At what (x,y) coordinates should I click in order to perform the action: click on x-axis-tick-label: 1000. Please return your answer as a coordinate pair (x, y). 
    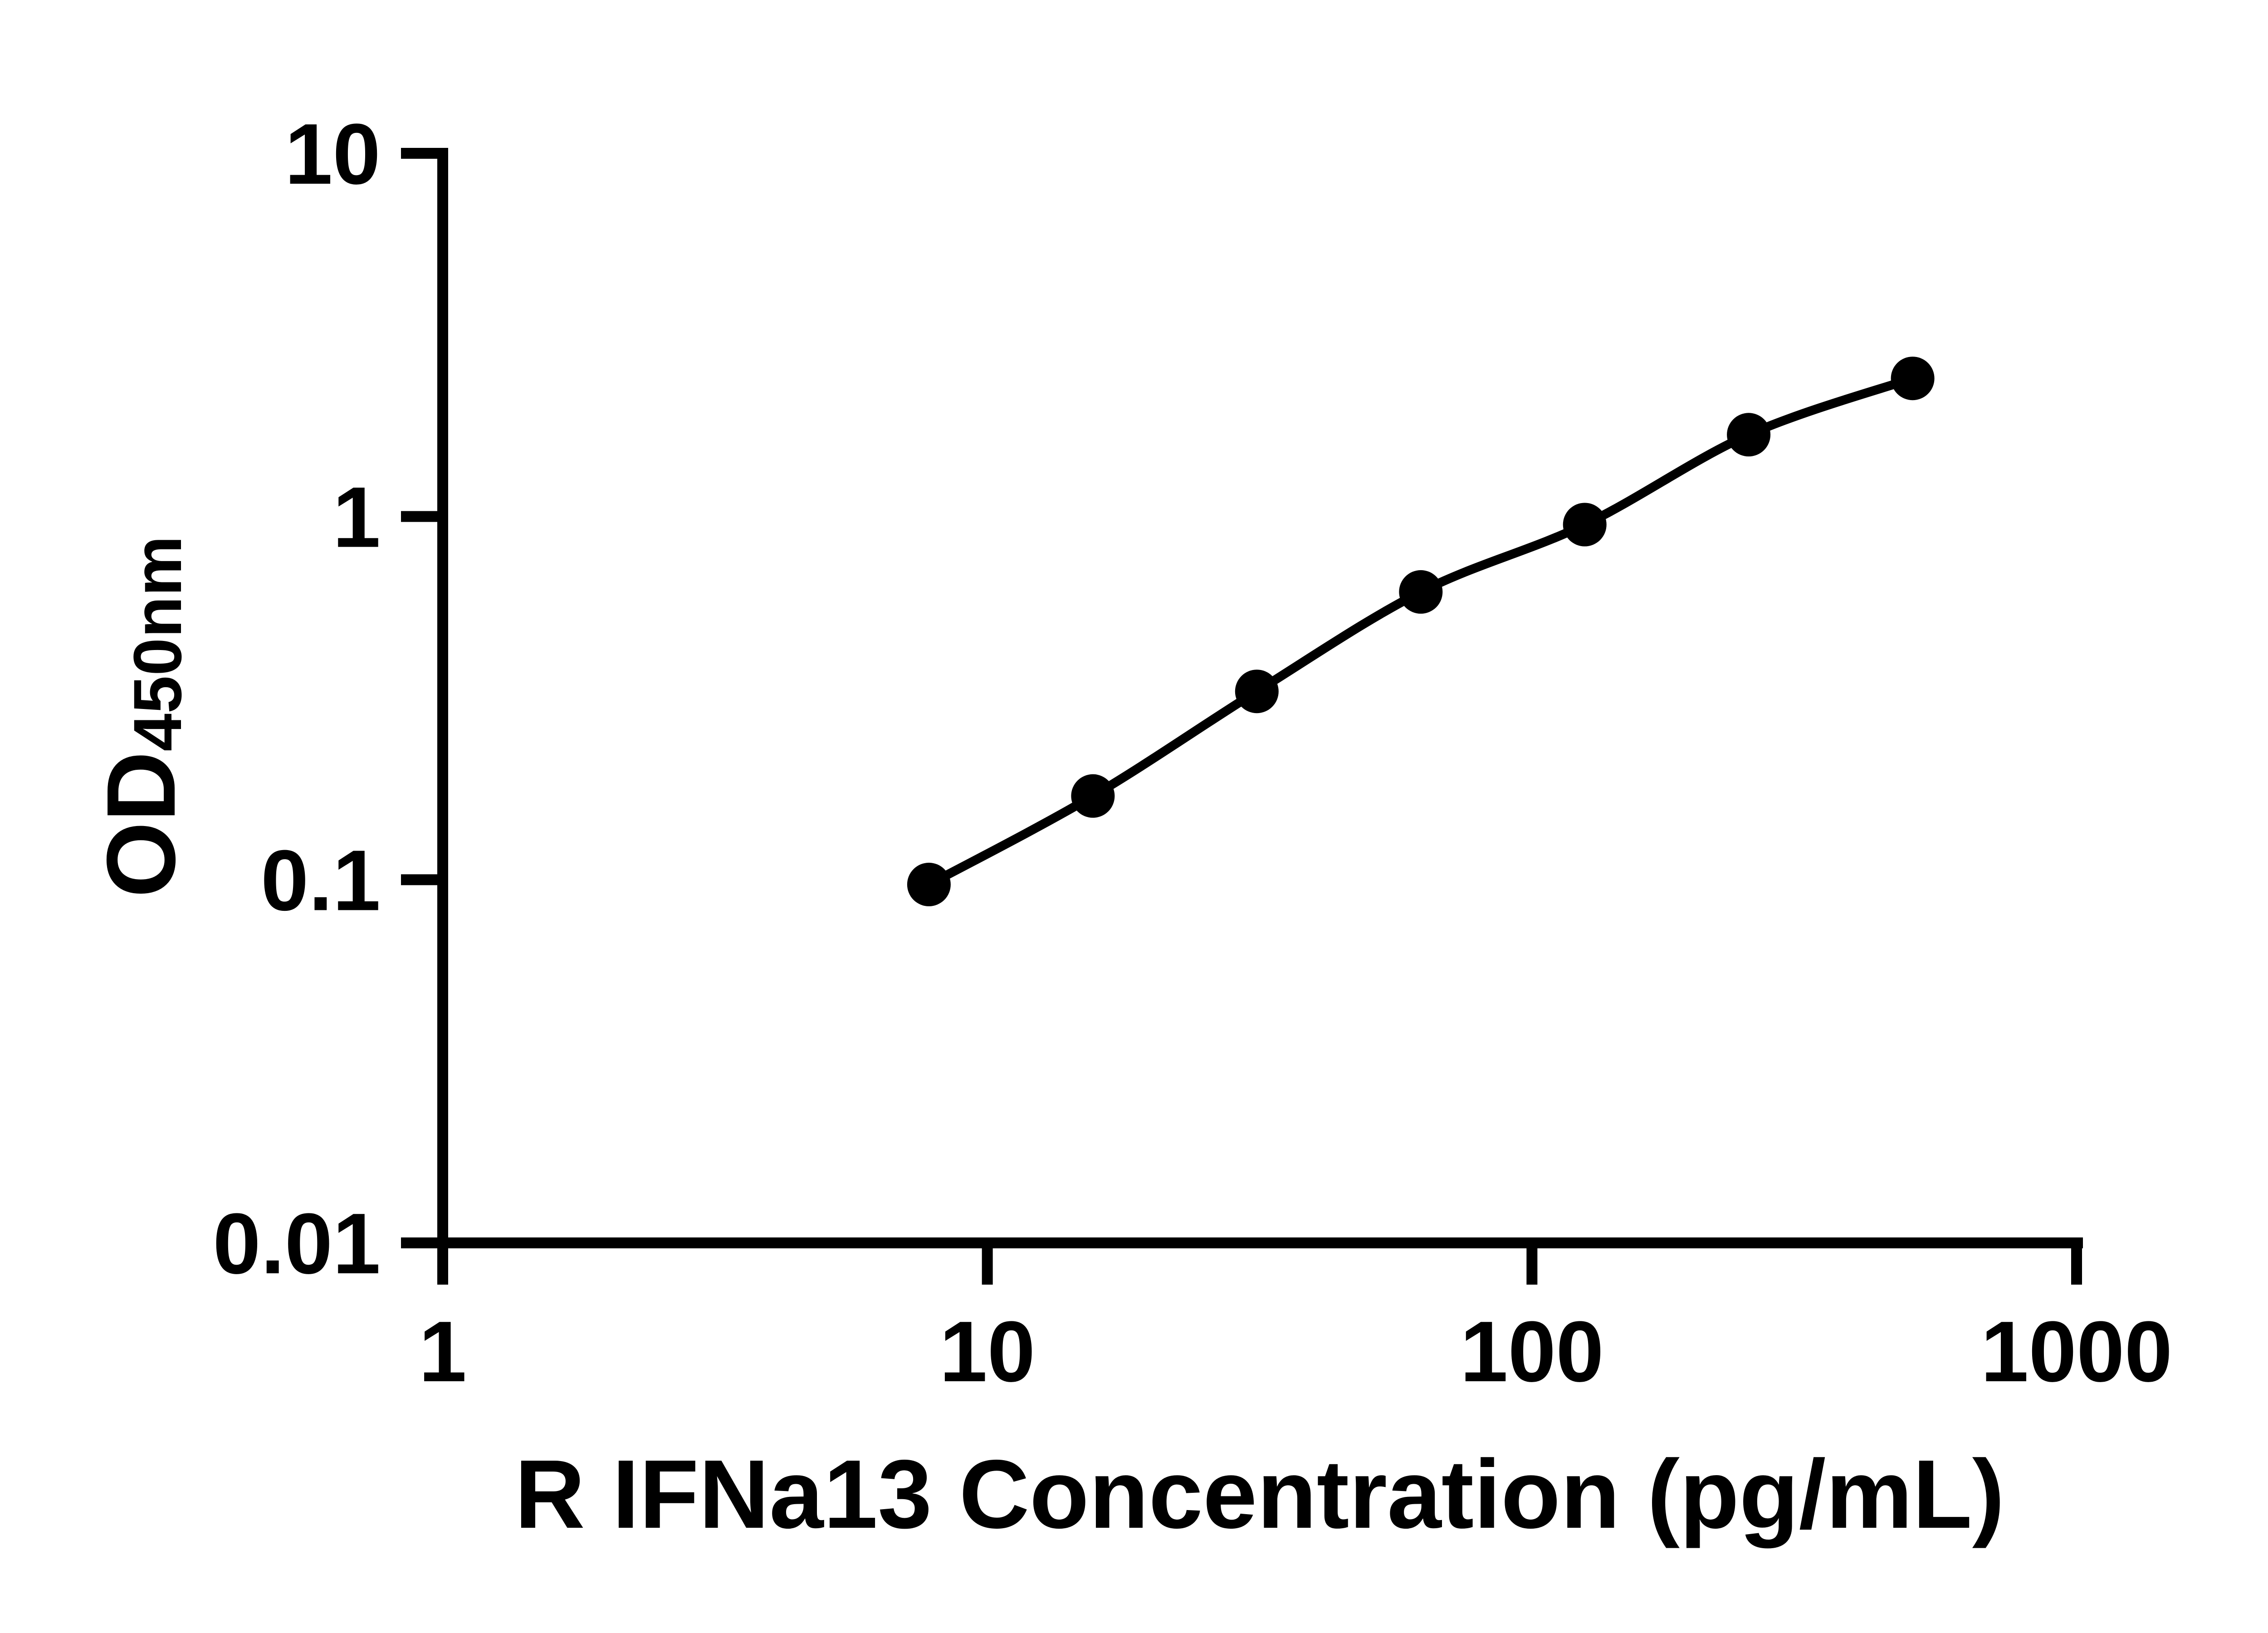
    Looking at the image, I should click on (2077, 1352).